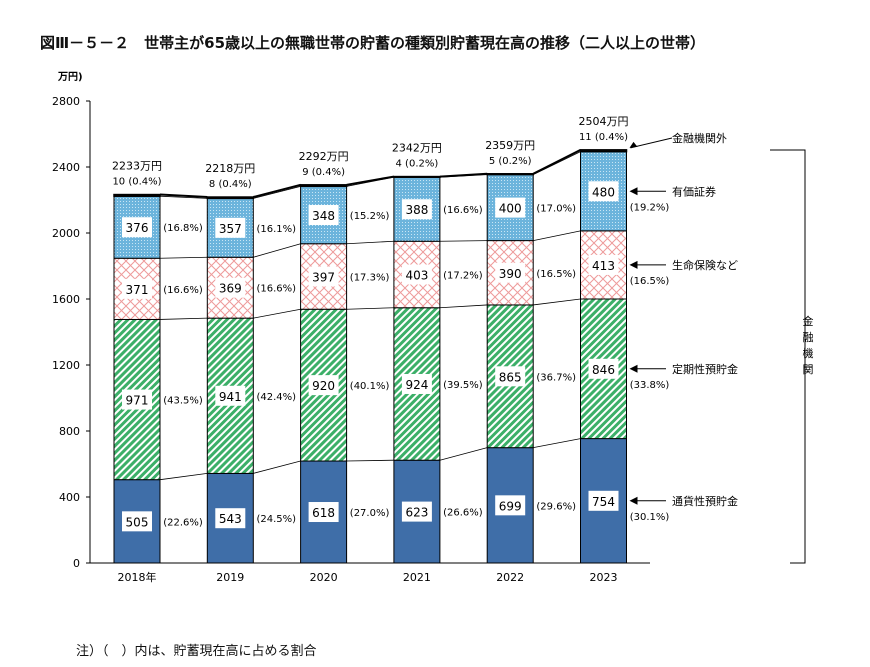  Describe the element at coordinates (603, 137) in the screenshot. I see `other-label: 11 (0.4%)` at that location.